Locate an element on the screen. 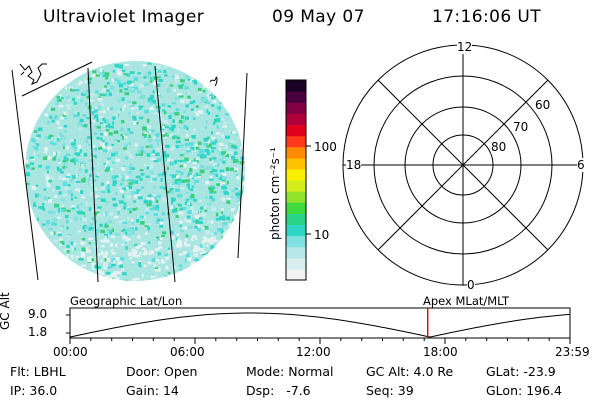  meta-glat: GLat: -23.9 is located at coordinates (521, 371).